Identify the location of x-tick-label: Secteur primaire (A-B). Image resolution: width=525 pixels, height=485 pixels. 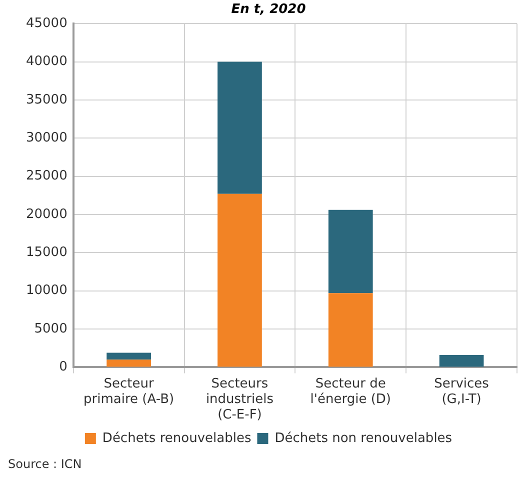
(129, 391).